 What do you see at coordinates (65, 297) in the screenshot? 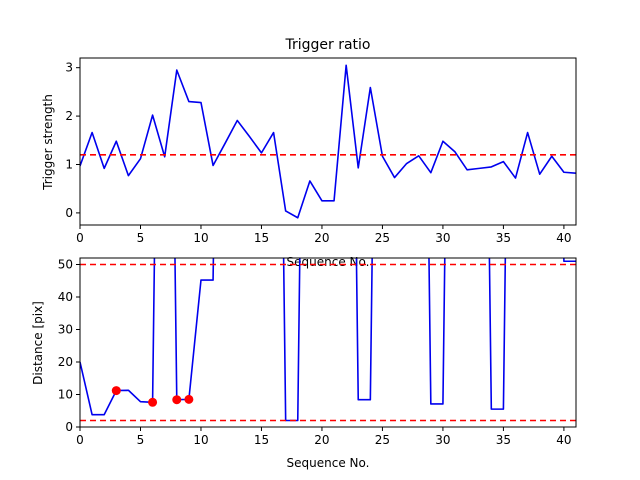
I see `y-tick-label: 40` at bounding box center [65, 297].